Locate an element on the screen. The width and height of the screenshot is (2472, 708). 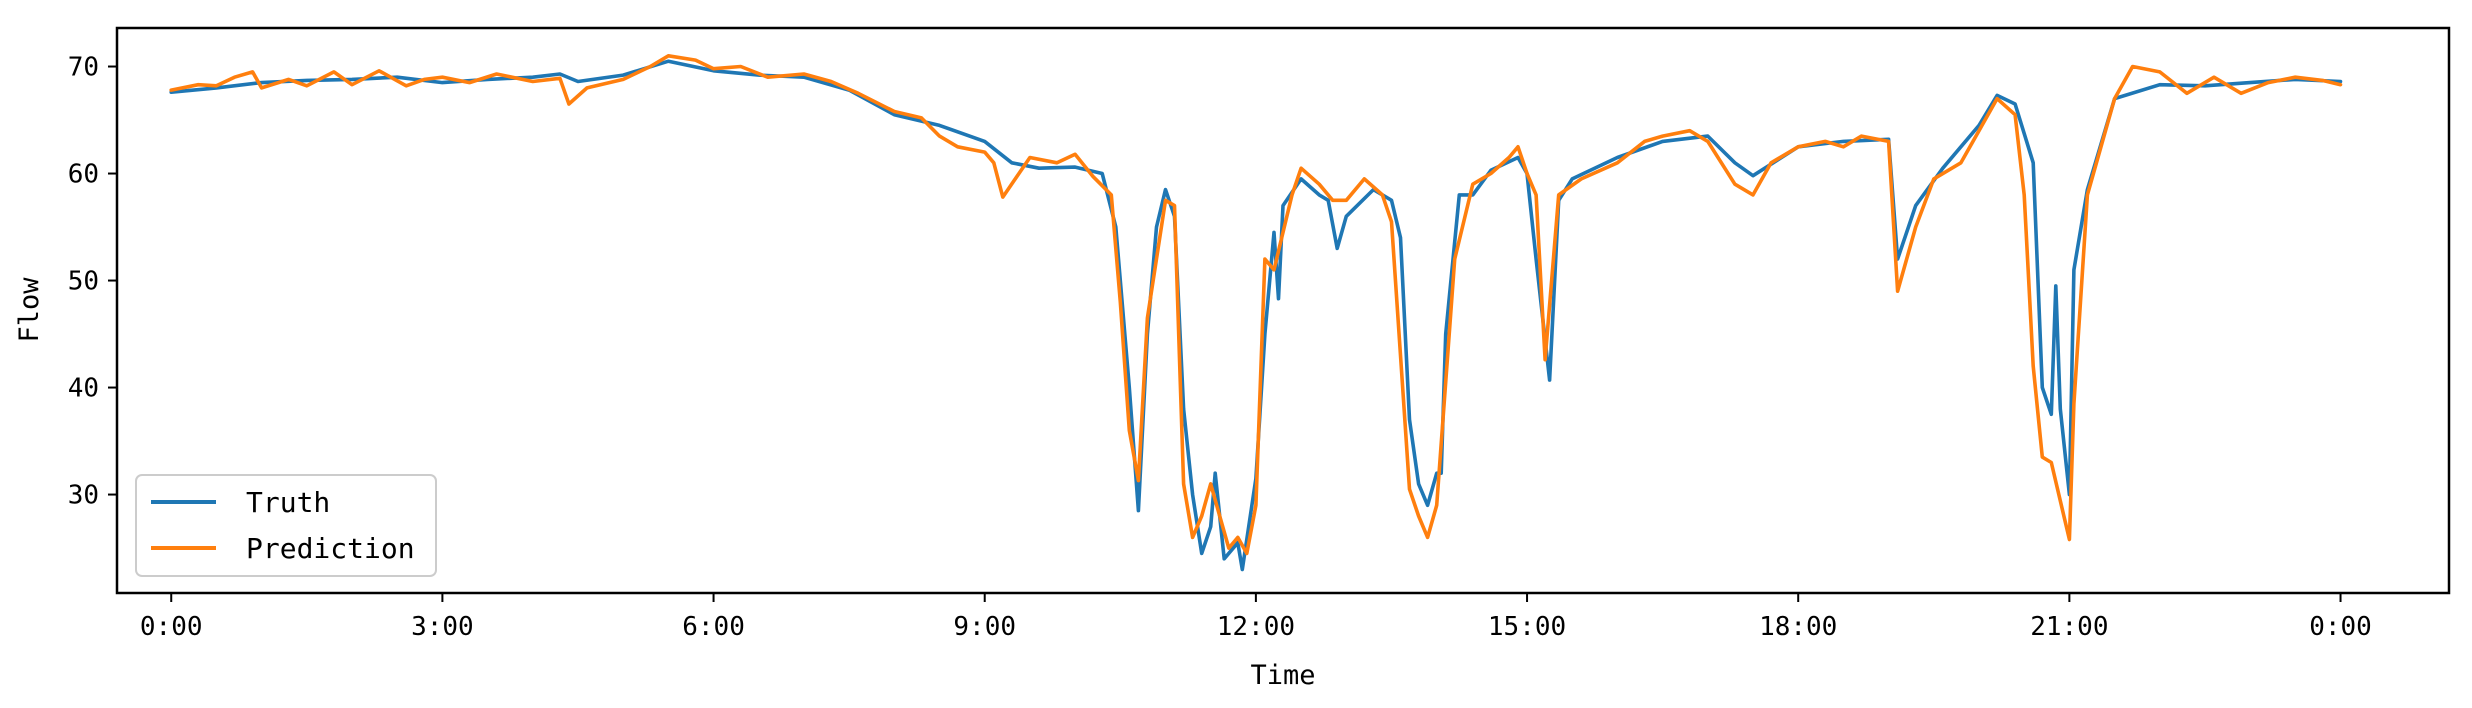
x-tick-label: 12:00 is located at coordinates (1256, 627).